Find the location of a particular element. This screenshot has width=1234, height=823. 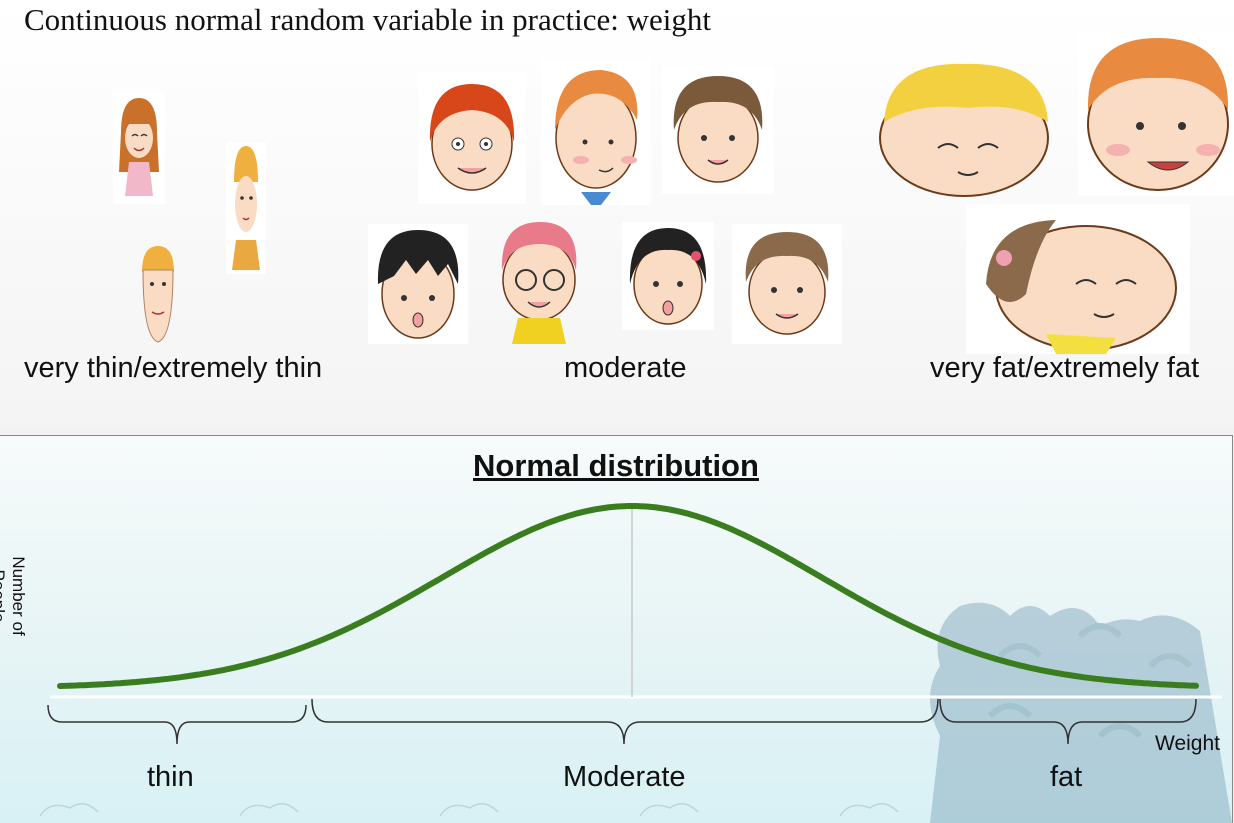

fat-face-2-icon is located at coordinates (1156, 113).